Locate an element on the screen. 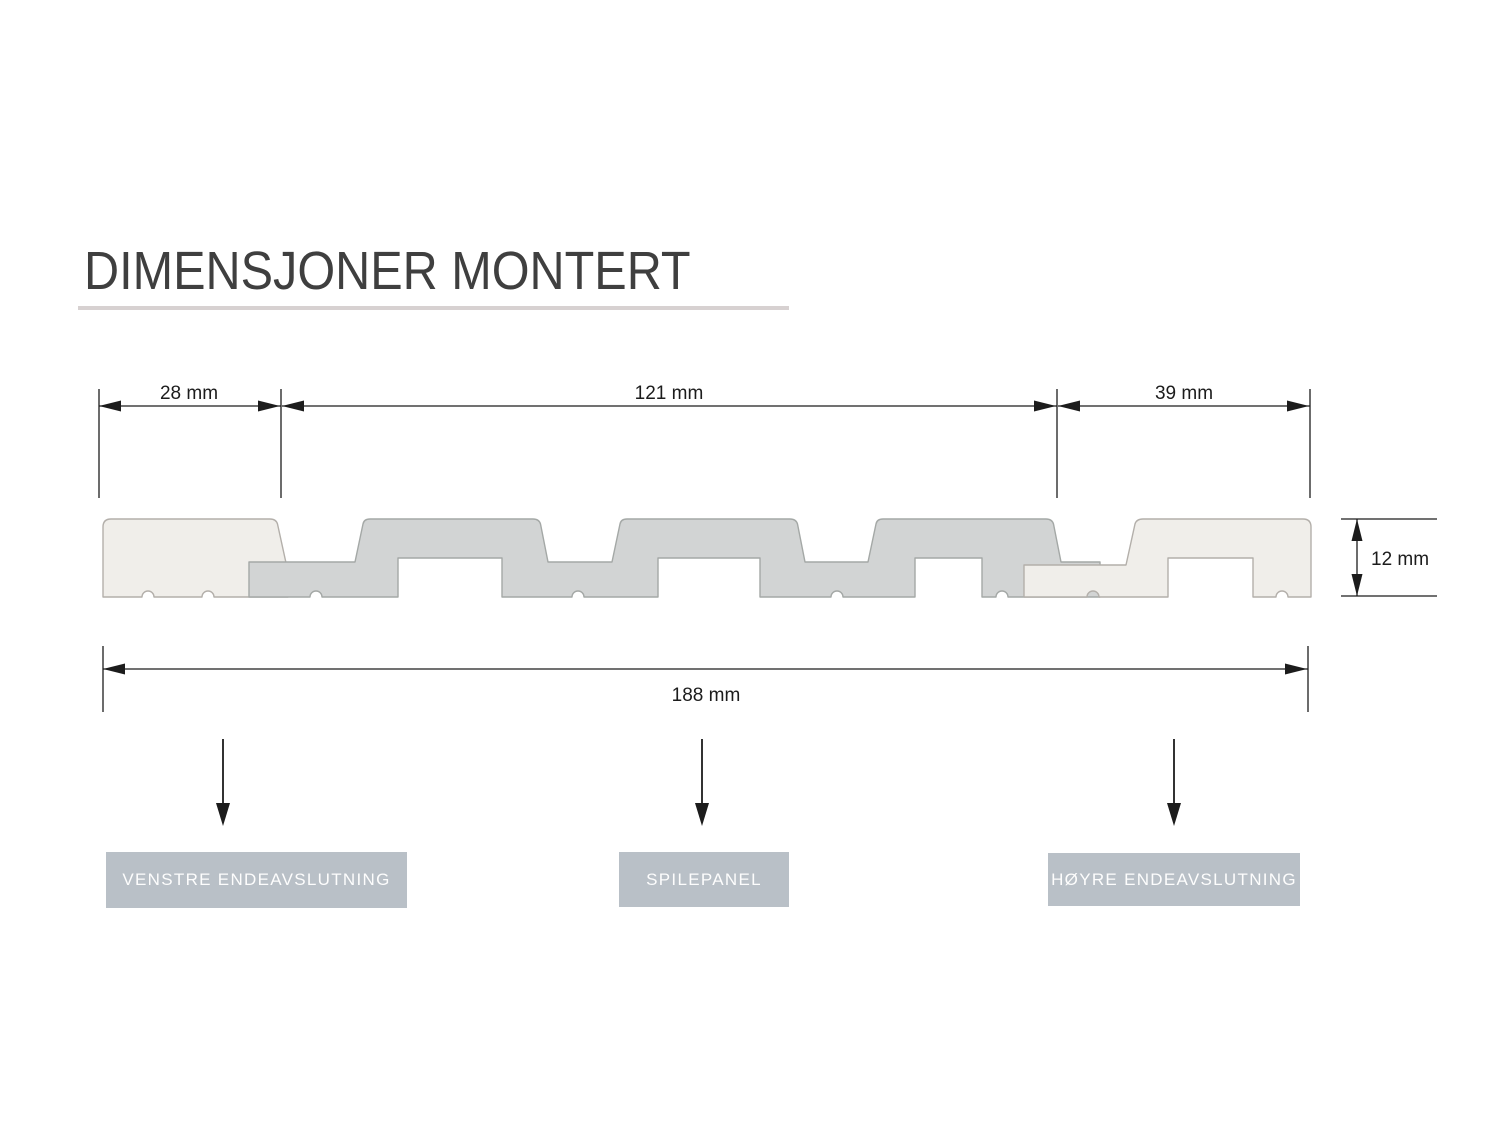 This screenshot has width=1504, height=1130. label-text-left-end: VENSTRE ENDEAVSLUTNING is located at coordinates (256, 879).